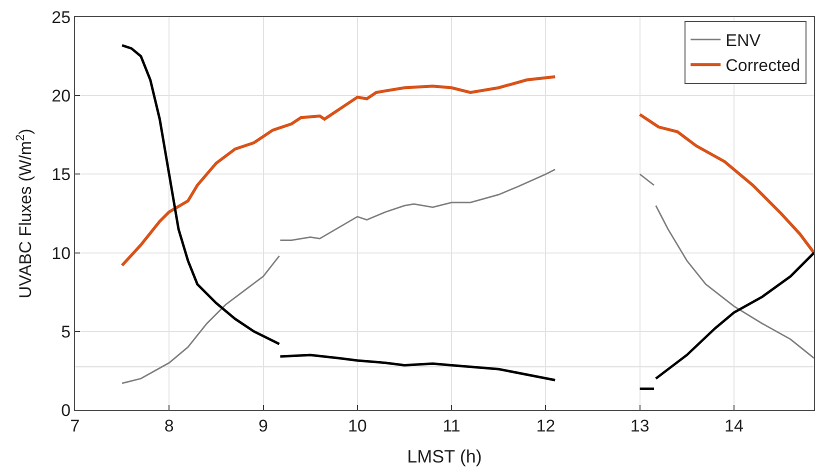 This screenshot has height=471, width=823. I want to click on legend-label: Corrected, so click(763, 66).